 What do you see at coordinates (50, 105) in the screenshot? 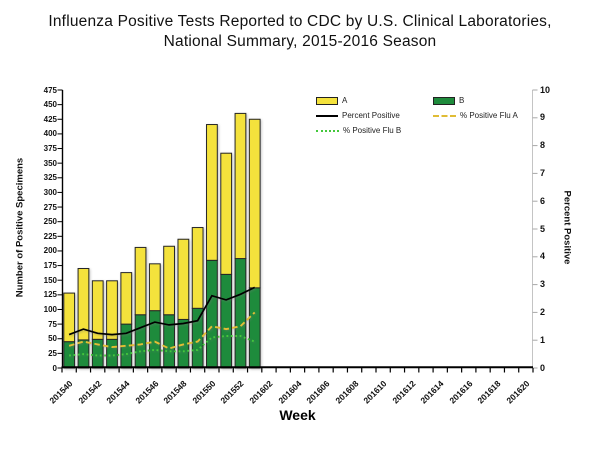
I see `y-left-tick-label: 450` at bounding box center [50, 105].